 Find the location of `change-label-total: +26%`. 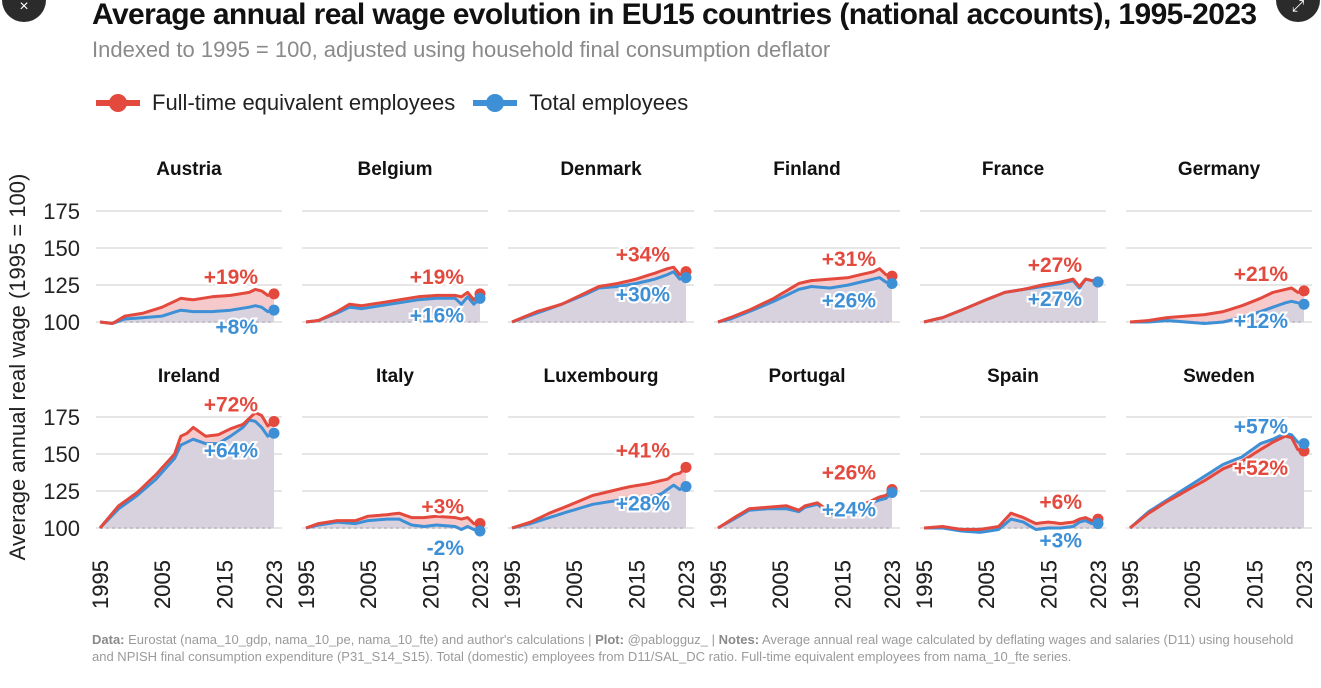

change-label-total: +26% is located at coordinates (849, 301).